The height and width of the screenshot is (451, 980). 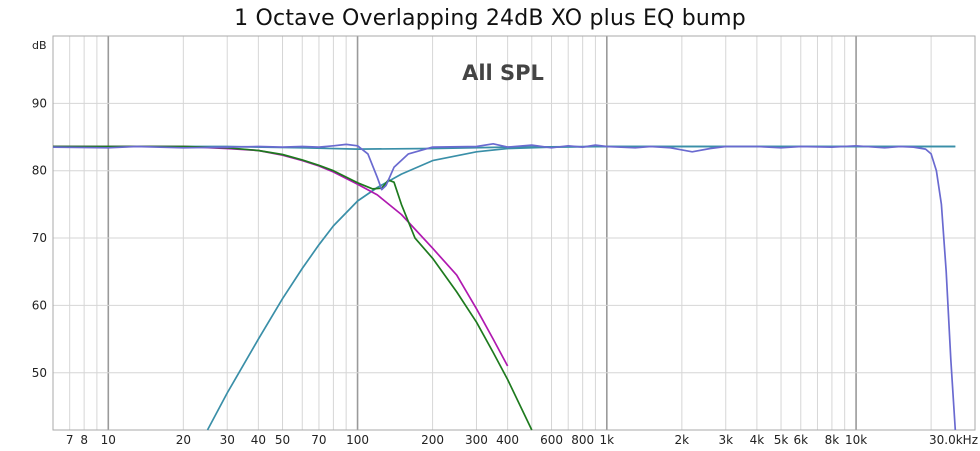 I want to click on x-tick-label: 10, so click(x=108, y=440).